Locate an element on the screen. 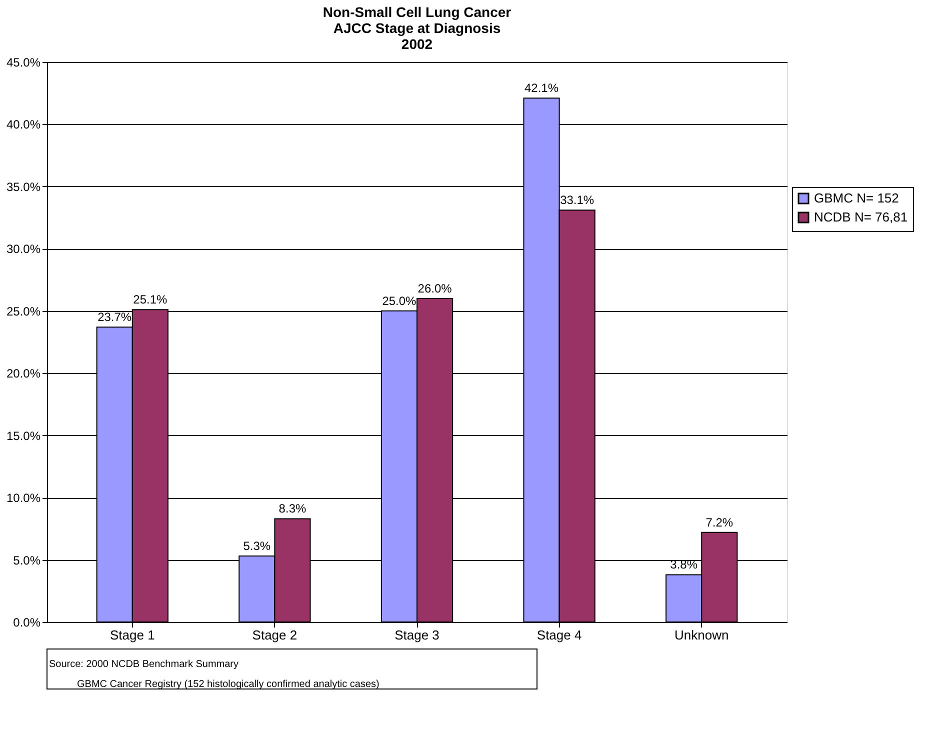 The image size is (950, 751). y-tick-label: 45.0% is located at coordinates (23, 63).